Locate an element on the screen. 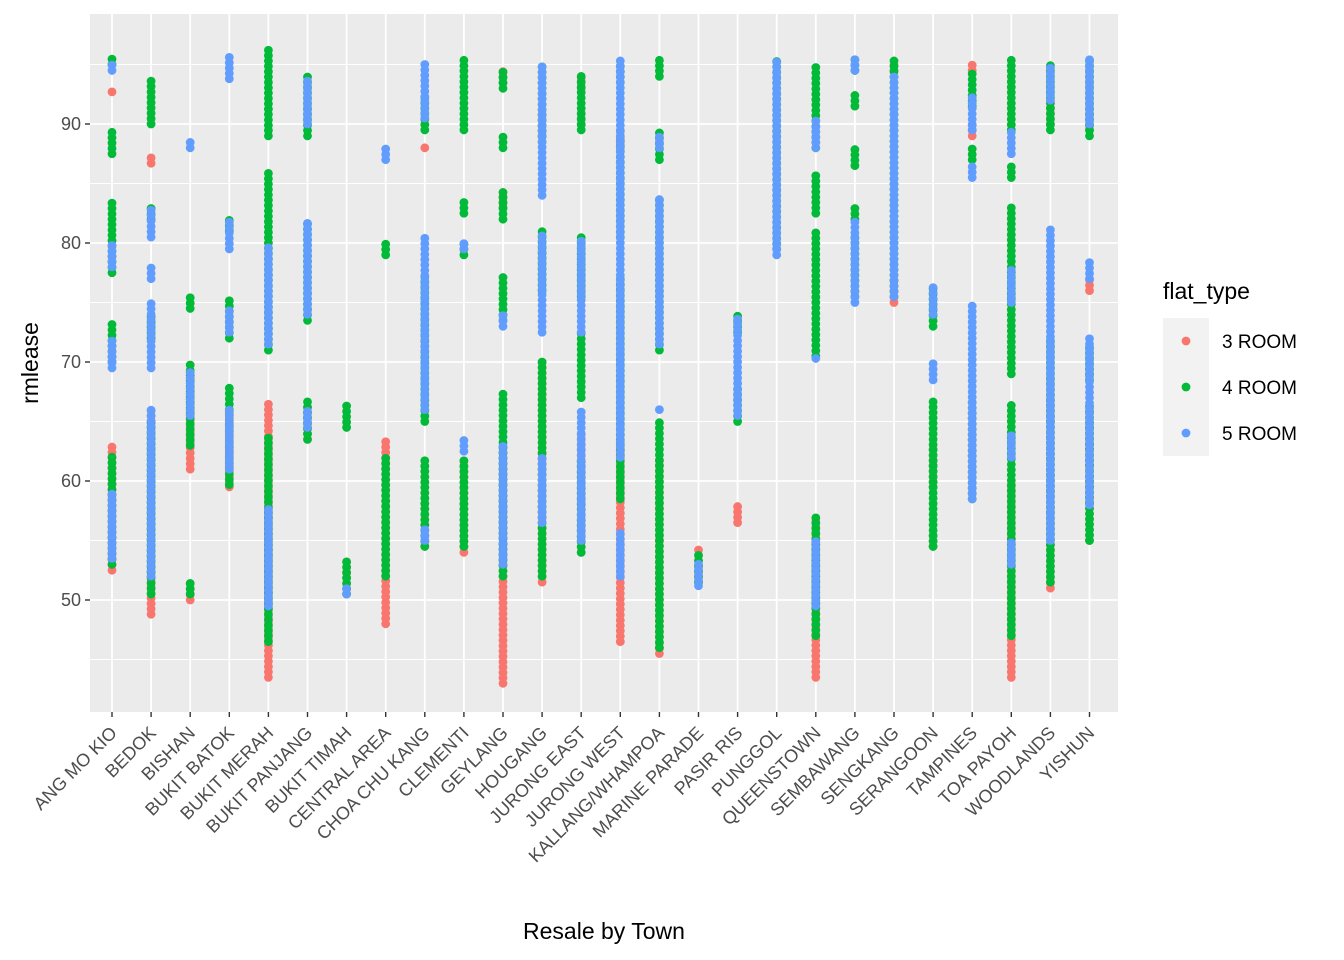  y-tick-label: 60 is located at coordinates (71, 481).